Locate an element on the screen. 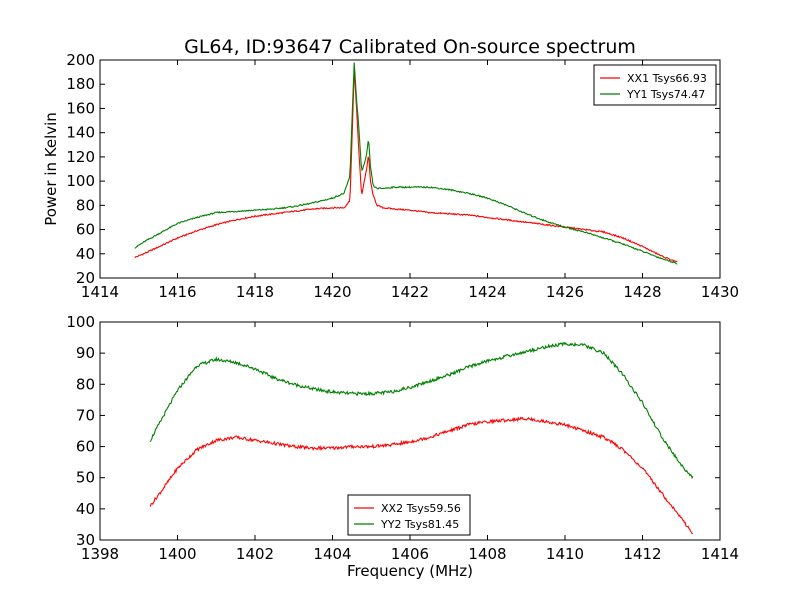 The height and width of the screenshot is (600, 800). legend: XX1 Tsys66.93 YY1 Tsys74.47 is located at coordinates (655, 85).